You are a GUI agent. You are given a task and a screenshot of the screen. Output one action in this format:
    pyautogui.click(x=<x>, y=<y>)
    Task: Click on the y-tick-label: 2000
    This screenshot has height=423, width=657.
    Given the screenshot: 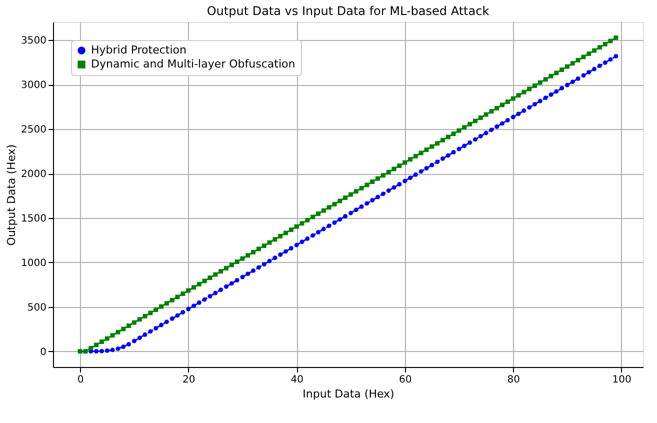 What is the action you would take?
    pyautogui.click(x=33, y=174)
    